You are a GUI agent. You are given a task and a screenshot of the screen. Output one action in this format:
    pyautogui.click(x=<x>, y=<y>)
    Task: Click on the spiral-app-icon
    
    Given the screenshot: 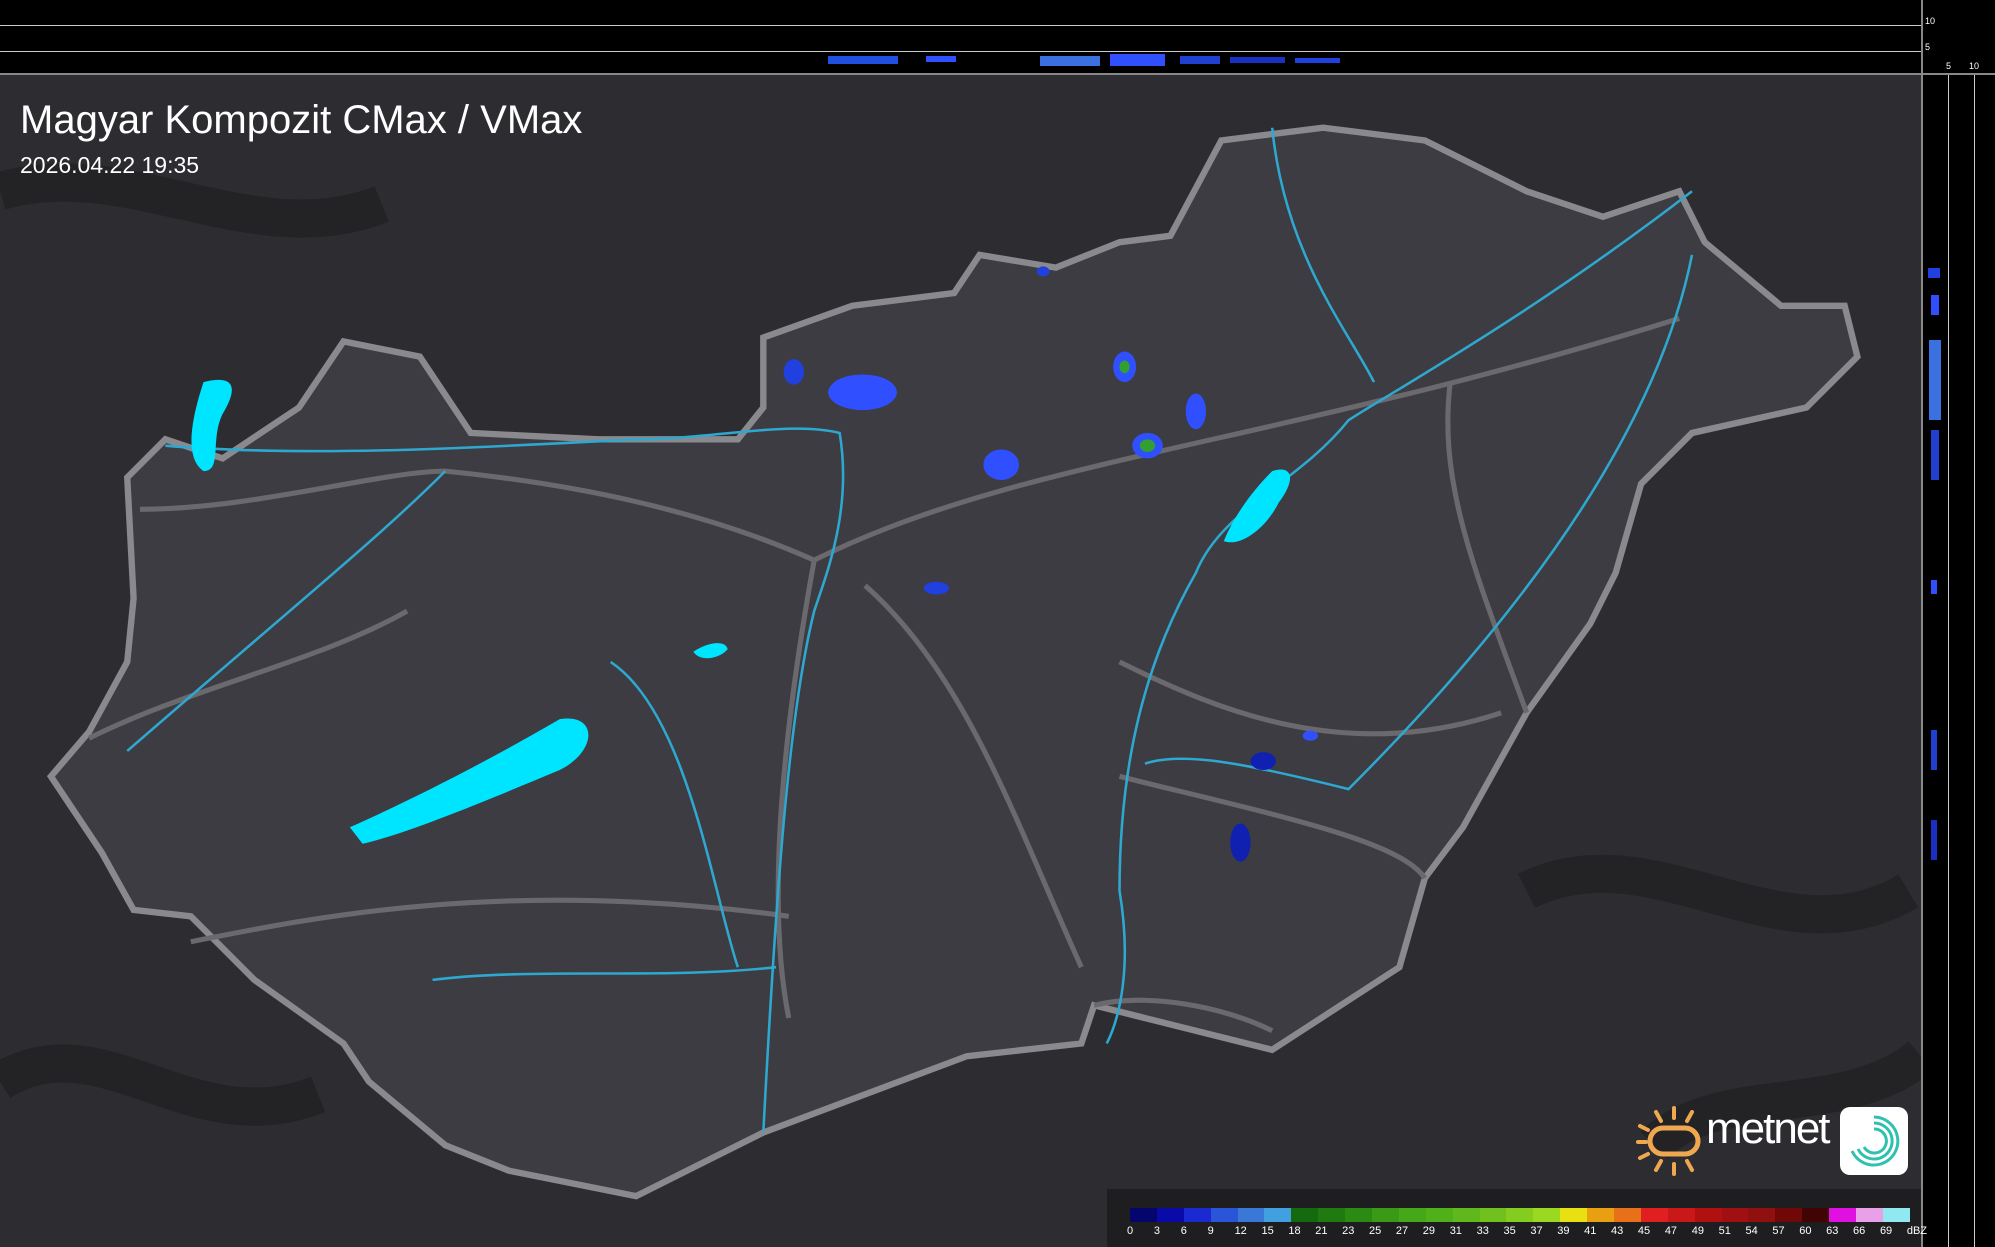 What is the action you would take?
    pyautogui.click(x=1874, y=1141)
    